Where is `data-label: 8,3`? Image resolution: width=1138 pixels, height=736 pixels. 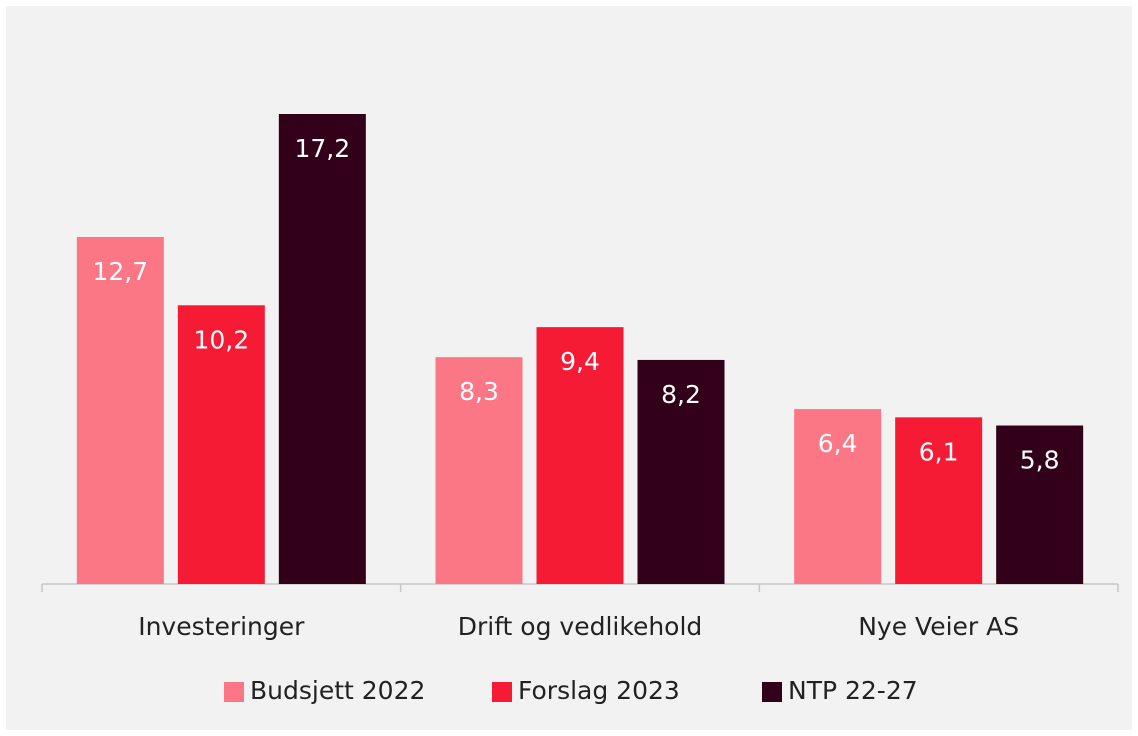 data-label: 8,3 is located at coordinates (479, 391).